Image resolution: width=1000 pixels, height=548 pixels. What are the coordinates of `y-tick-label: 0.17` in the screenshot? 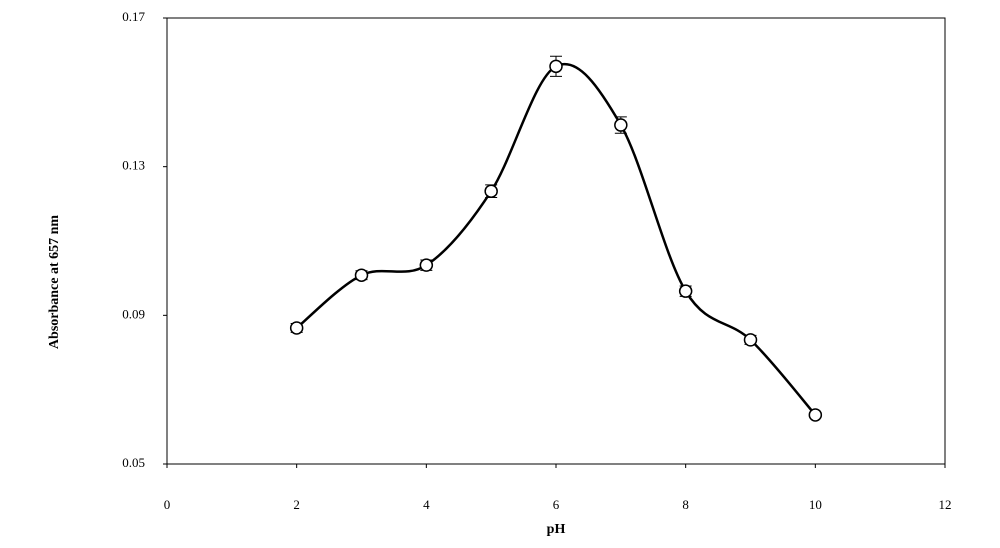 It's located at (133, 16).